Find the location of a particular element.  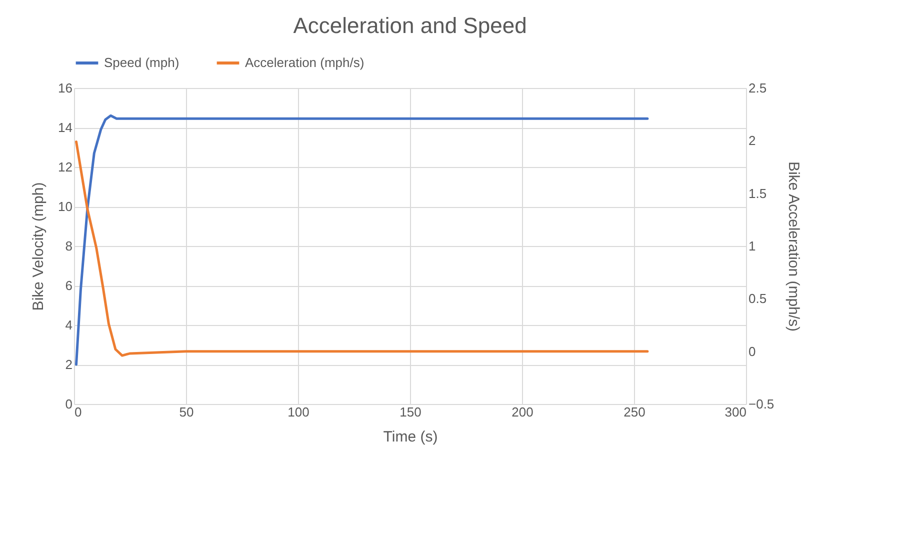

y2-tick-label: 1 is located at coordinates (752, 246).